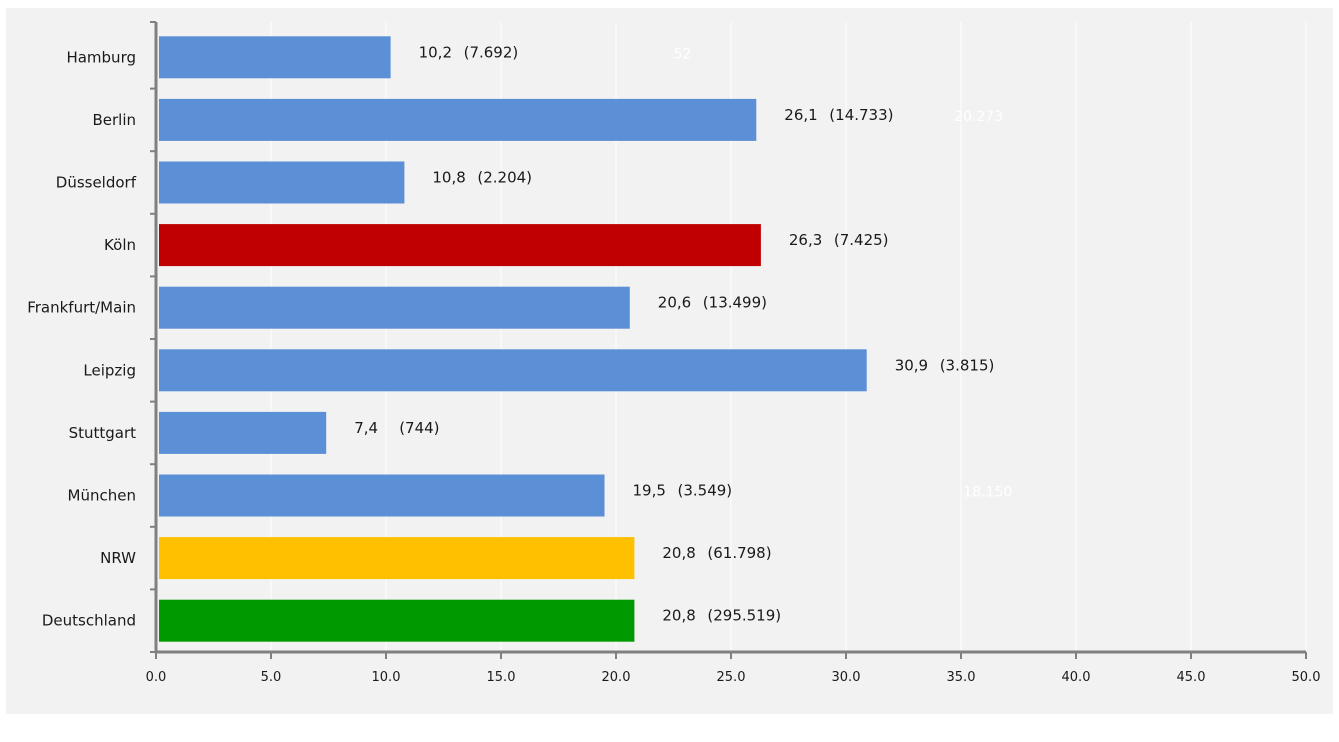 This screenshot has width=1339, height=742. Describe the element at coordinates (96, 183) in the screenshot. I see `category-label: Düsseldorf` at that location.